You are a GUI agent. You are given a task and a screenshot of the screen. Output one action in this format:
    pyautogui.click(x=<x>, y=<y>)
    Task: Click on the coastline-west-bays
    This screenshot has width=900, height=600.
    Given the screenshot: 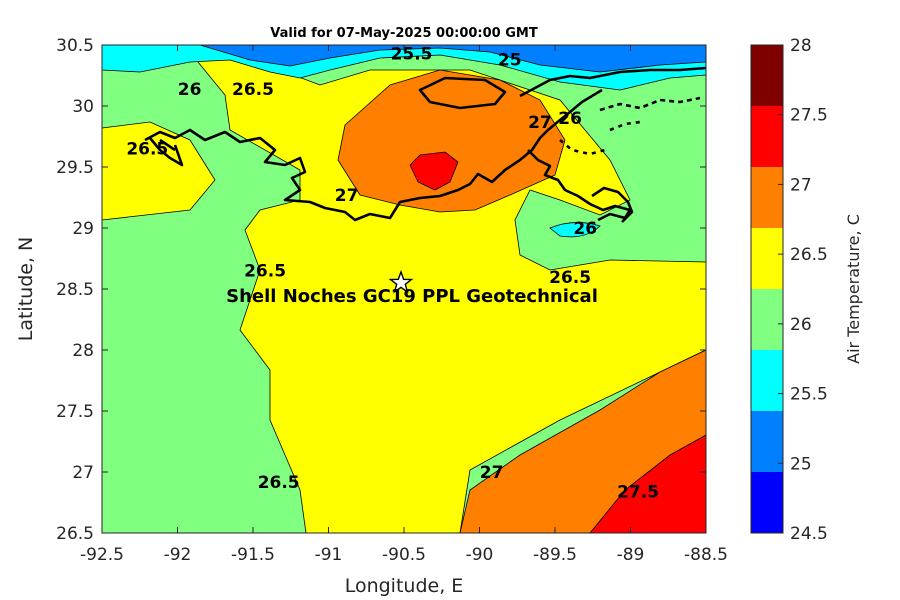 What is the action you would take?
    pyautogui.click(x=166, y=152)
    